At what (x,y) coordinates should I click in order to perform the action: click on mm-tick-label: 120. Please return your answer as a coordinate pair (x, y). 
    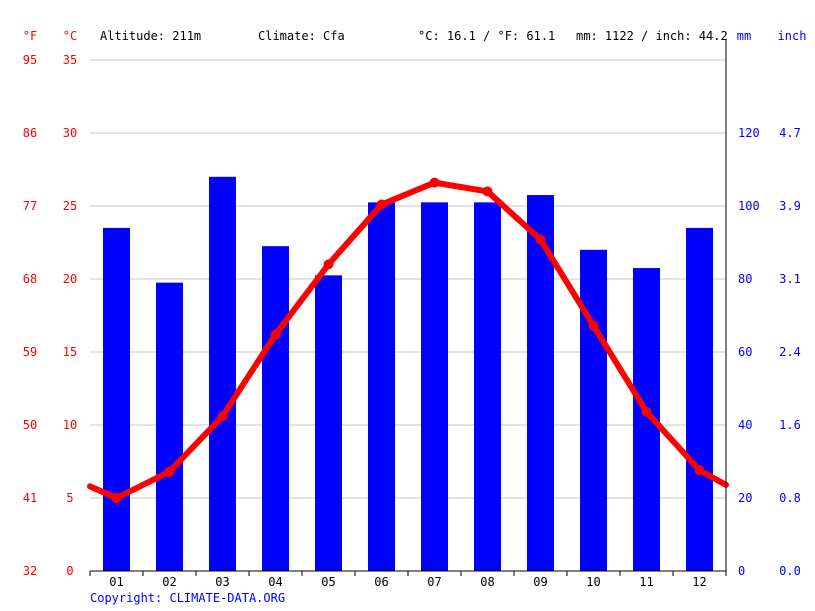
    Looking at the image, I should click on (749, 133).